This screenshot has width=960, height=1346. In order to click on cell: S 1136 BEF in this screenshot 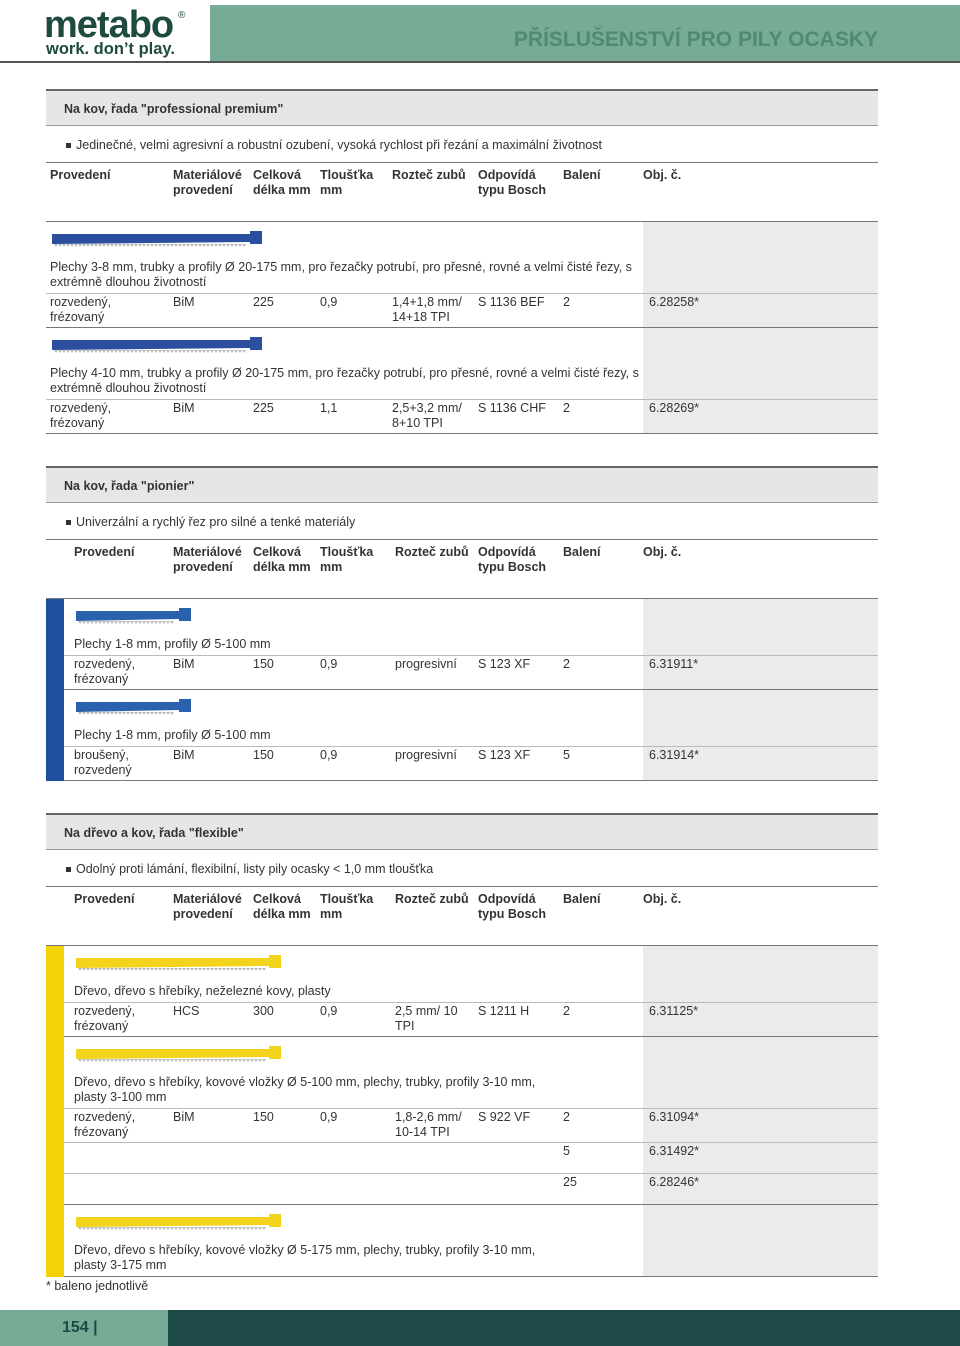, I will do `click(511, 302)`.